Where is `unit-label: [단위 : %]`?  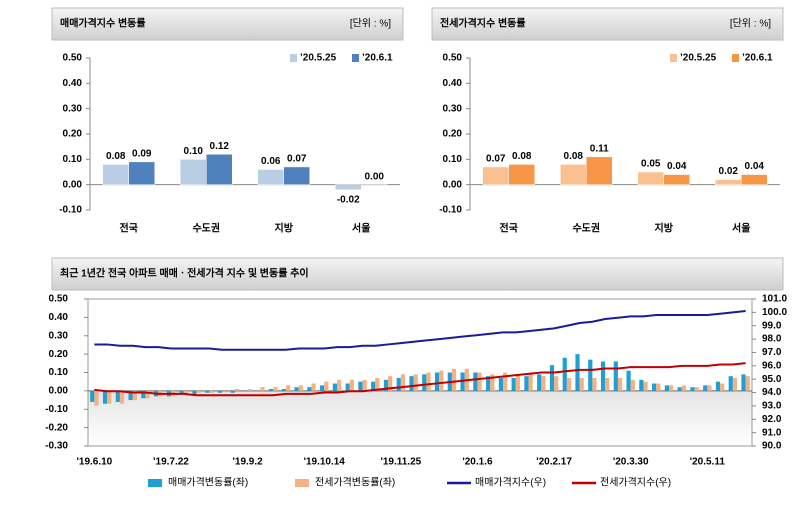 unit-label: [단위 : %] is located at coordinates (750, 23).